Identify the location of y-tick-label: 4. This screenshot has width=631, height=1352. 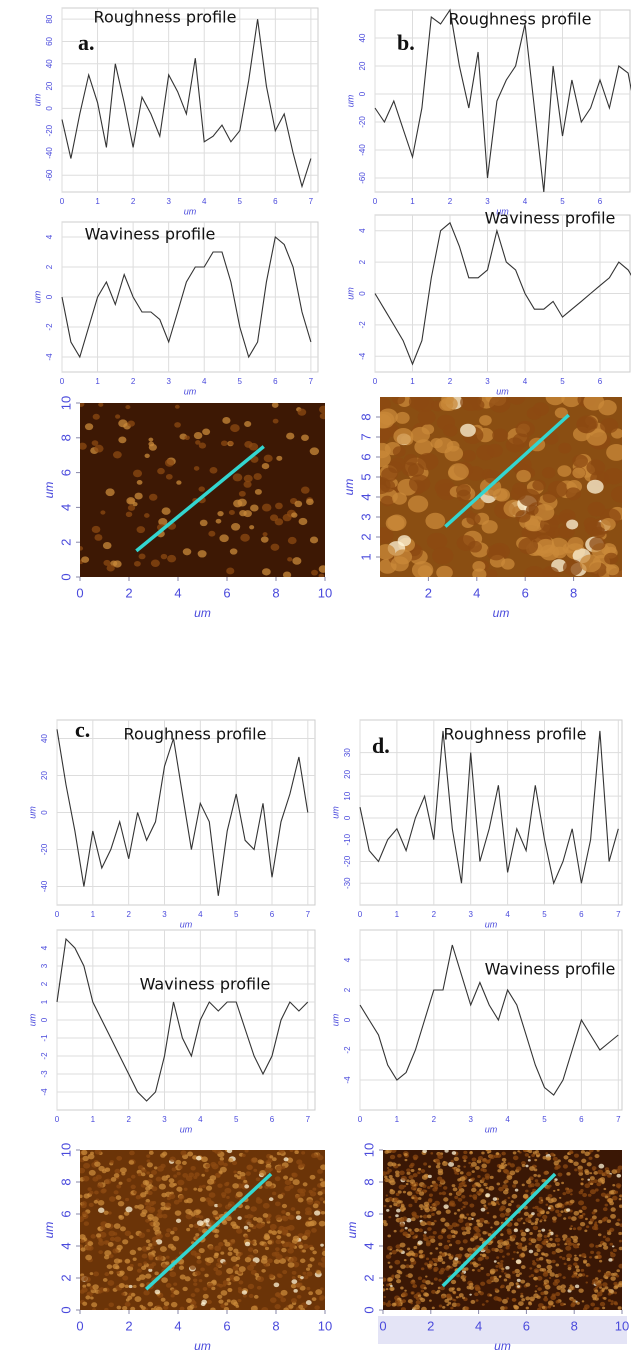
(65, 507).